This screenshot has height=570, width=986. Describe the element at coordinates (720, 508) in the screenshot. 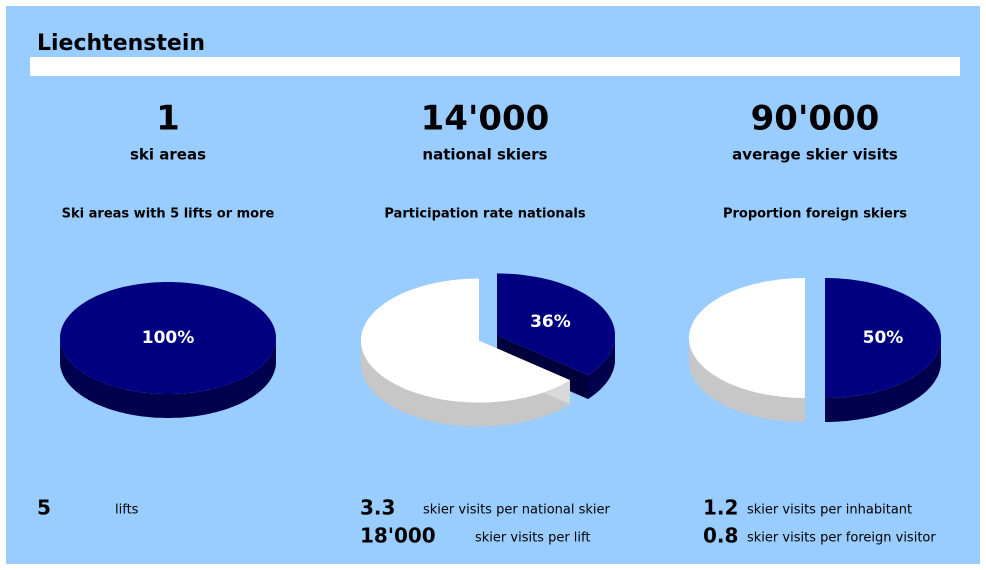

I see `stat-value: 1.2` at that location.